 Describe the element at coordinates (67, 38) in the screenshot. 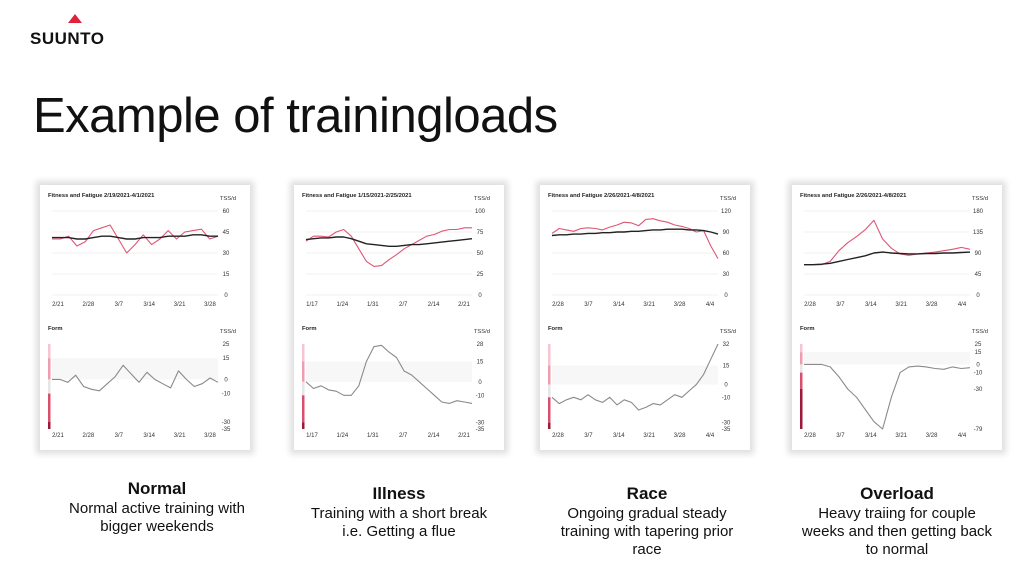

I see `logo-wordmark: SUUNTO` at that location.